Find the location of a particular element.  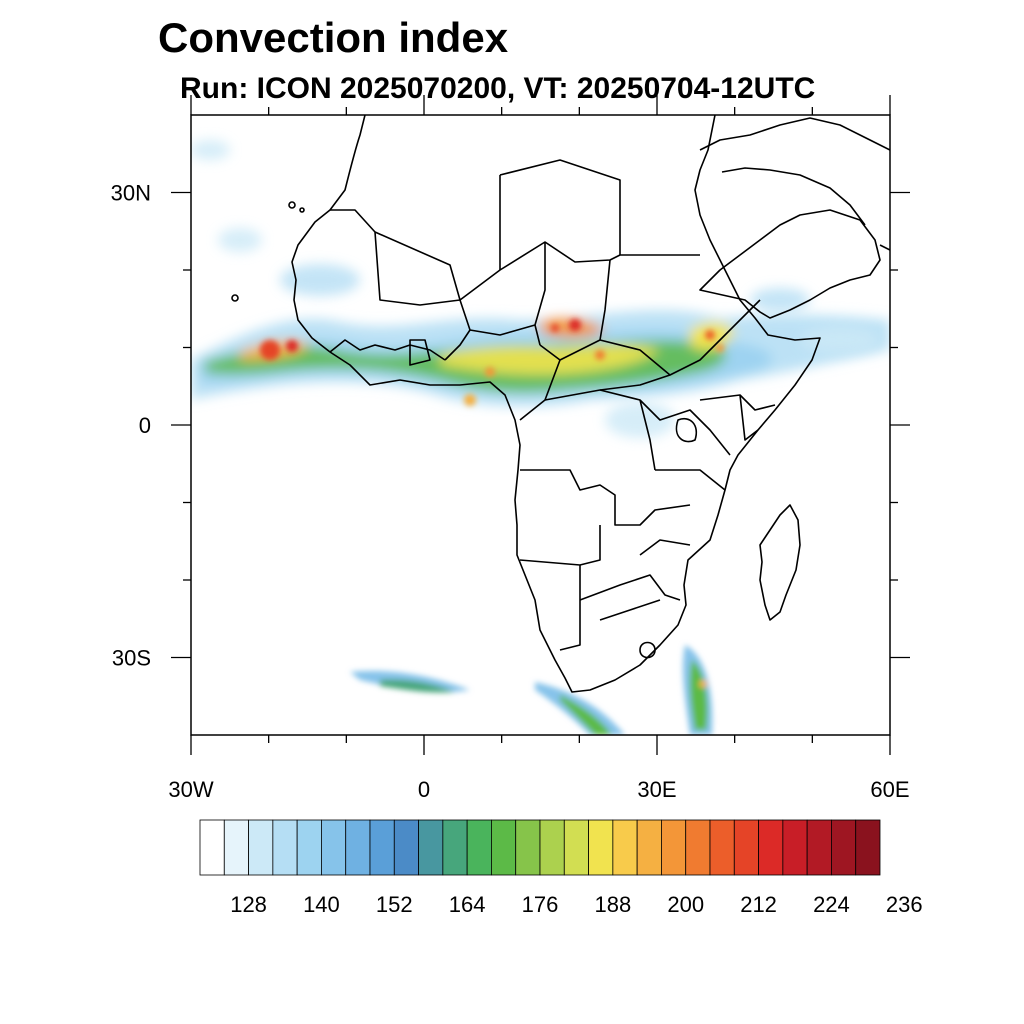

colorbar-label: 188 is located at coordinates (612, 904).